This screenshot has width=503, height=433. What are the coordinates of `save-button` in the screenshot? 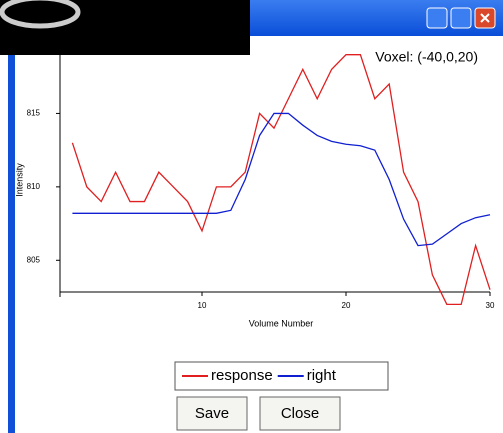 It's located at (212, 413).